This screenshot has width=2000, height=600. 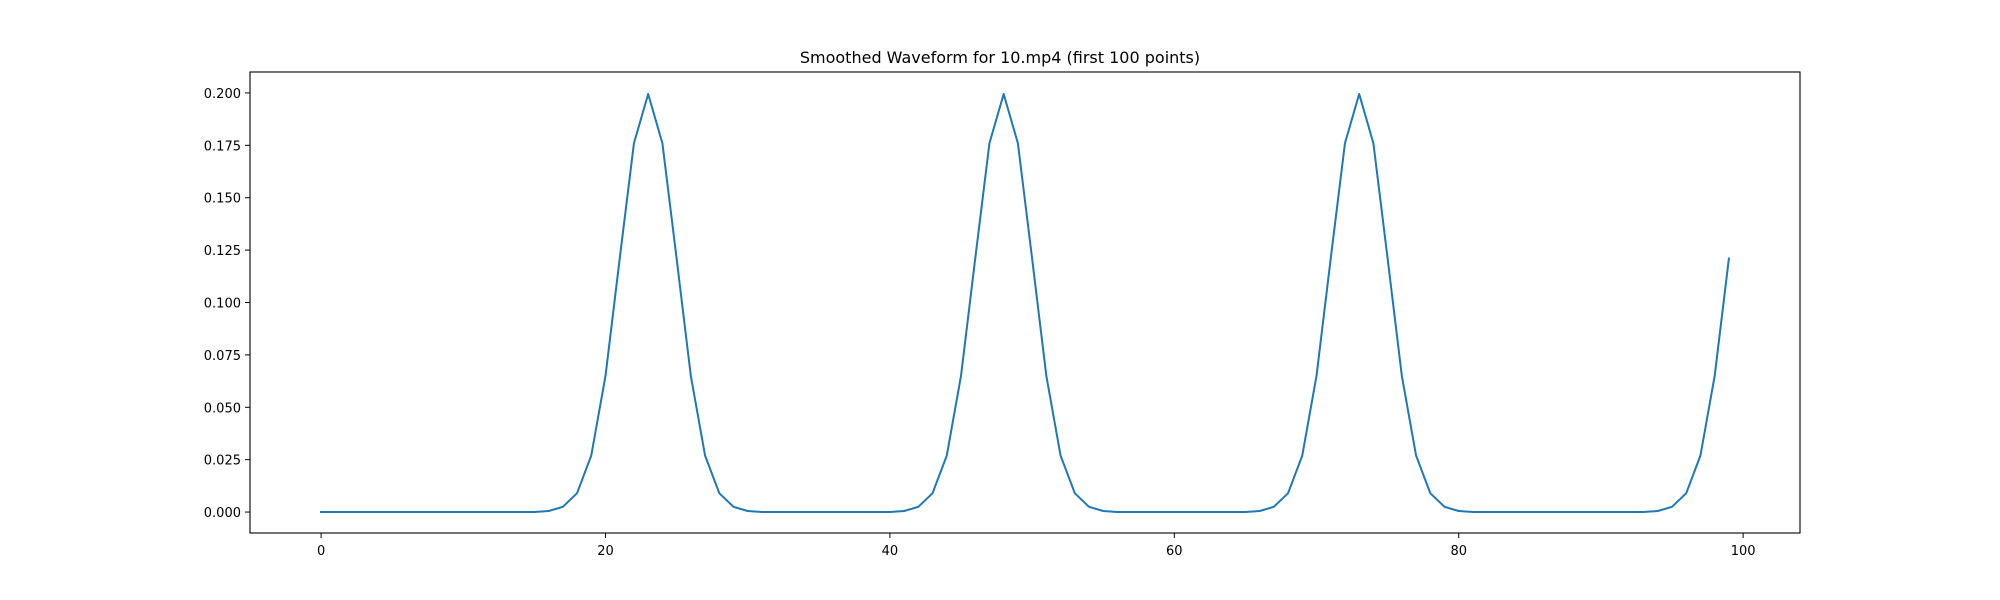 What do you see at coordinates (321, 551) in the screenshot?
I see `x-tick-label: 0` at bounding box center [321, 551].